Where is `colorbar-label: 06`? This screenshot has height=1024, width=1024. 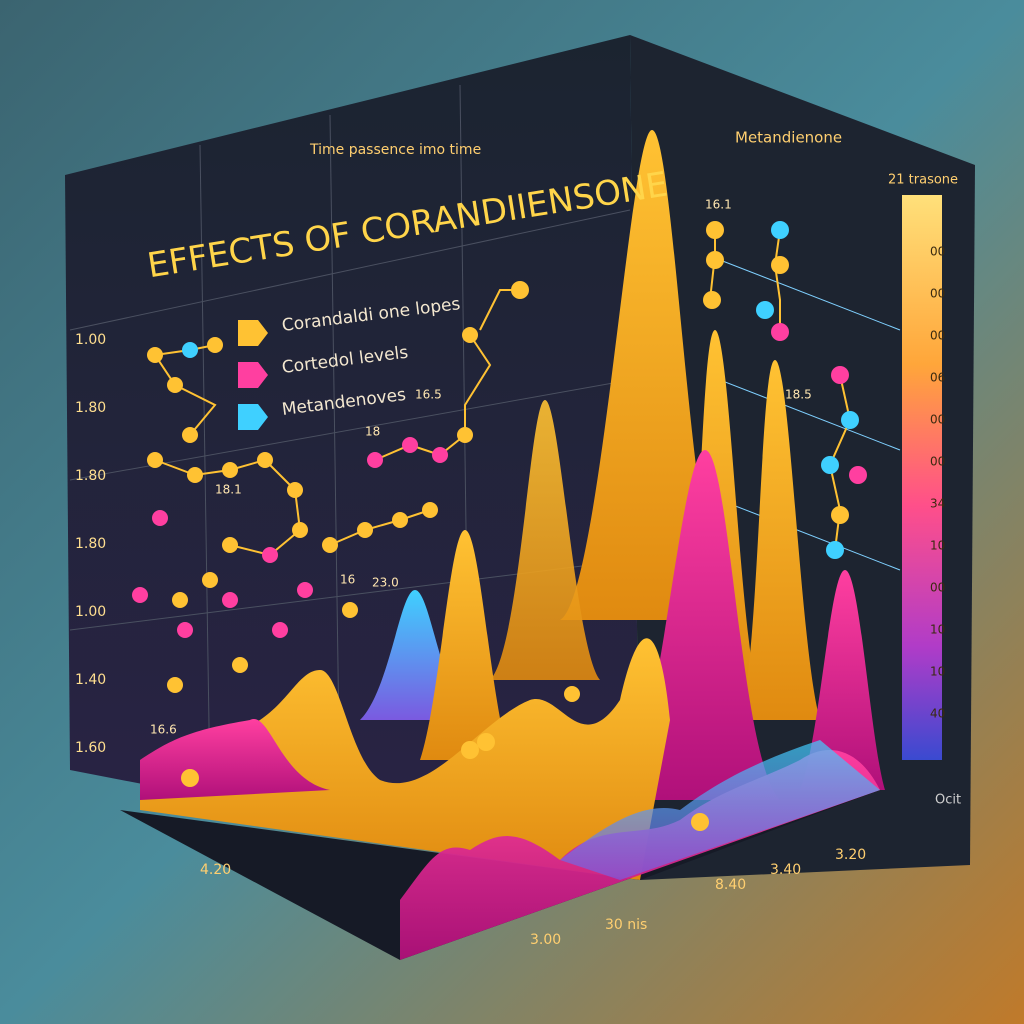 colorbar-label: 06 is located at coordinates (937, 378).